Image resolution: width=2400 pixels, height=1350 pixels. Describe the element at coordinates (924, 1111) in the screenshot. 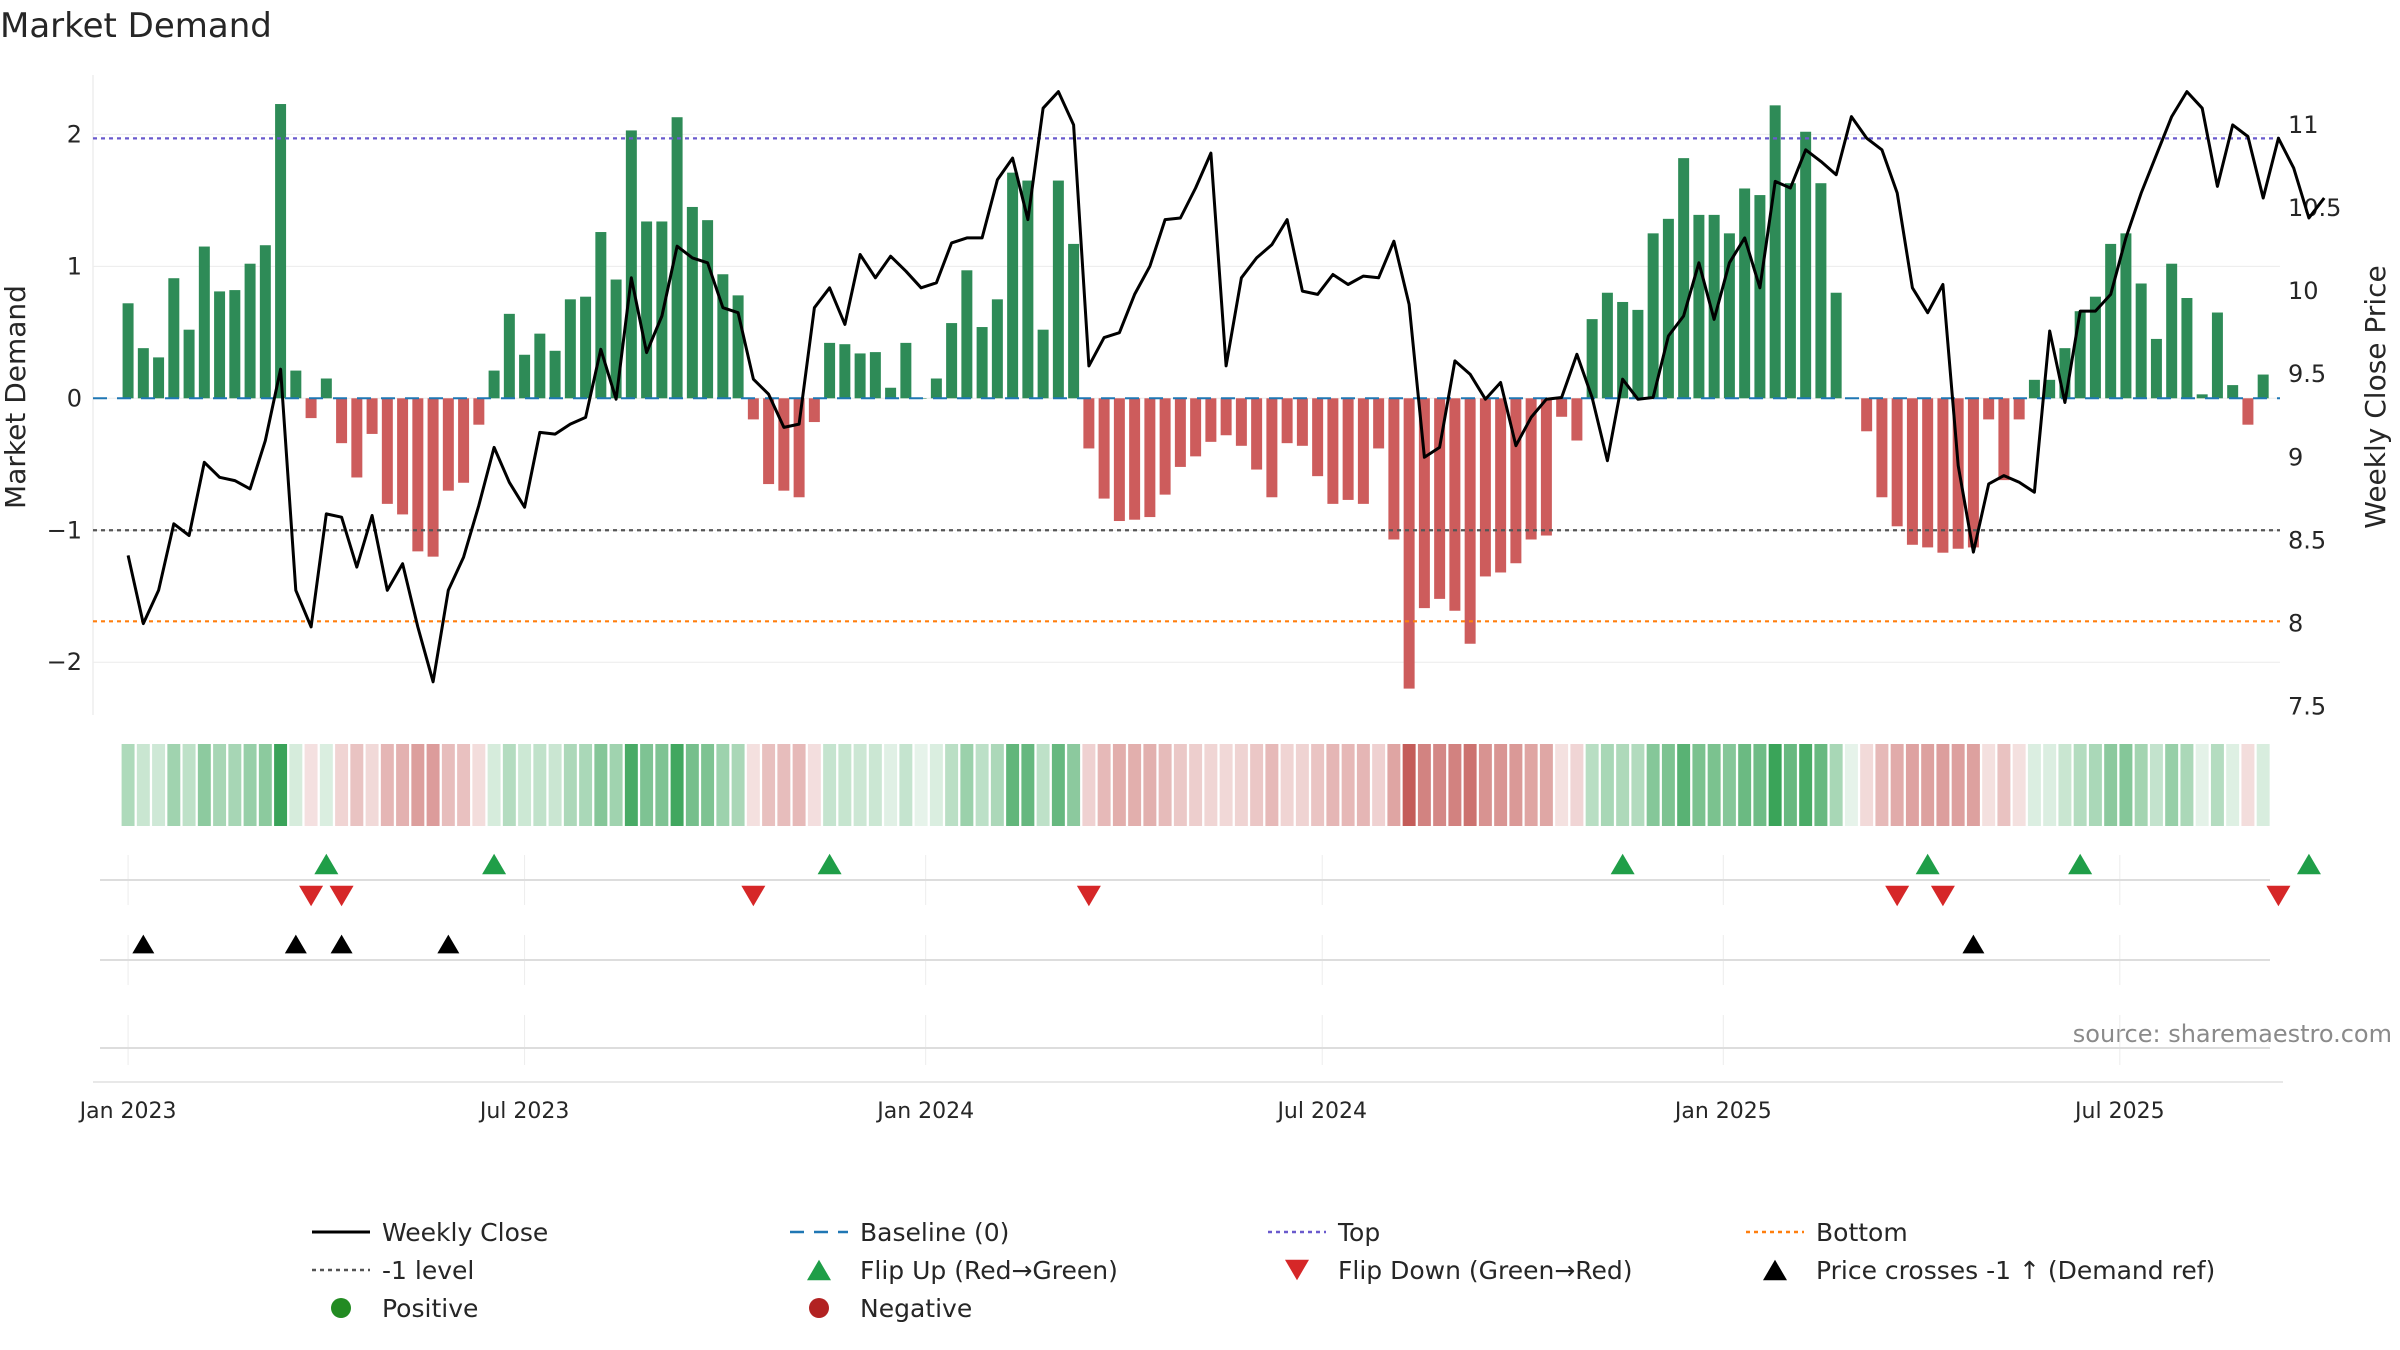

I see `x-tick-label: Jan 2024` at that location.